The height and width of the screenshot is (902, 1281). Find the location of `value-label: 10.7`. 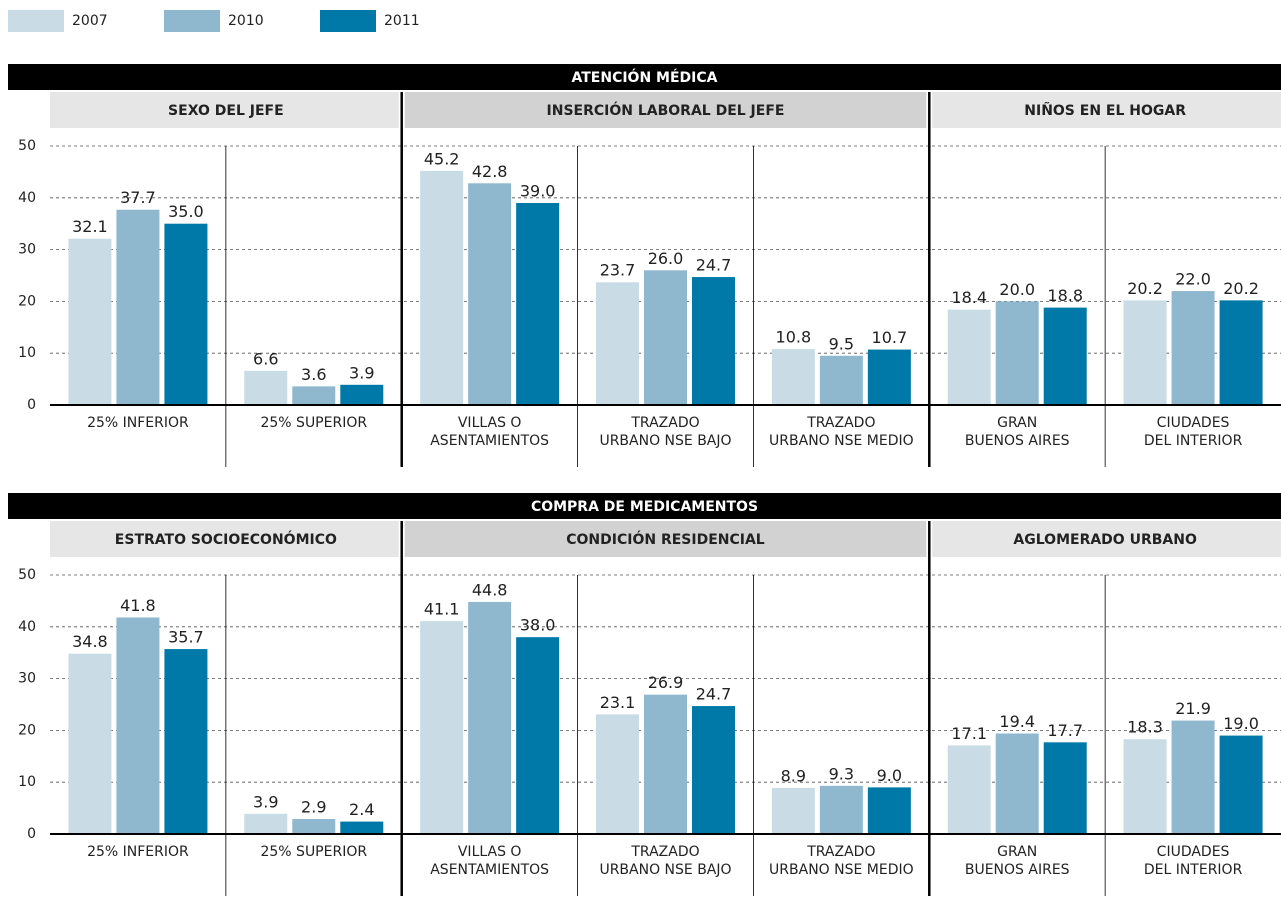

value-label: 10.7 is located at coordinates (890, 337).